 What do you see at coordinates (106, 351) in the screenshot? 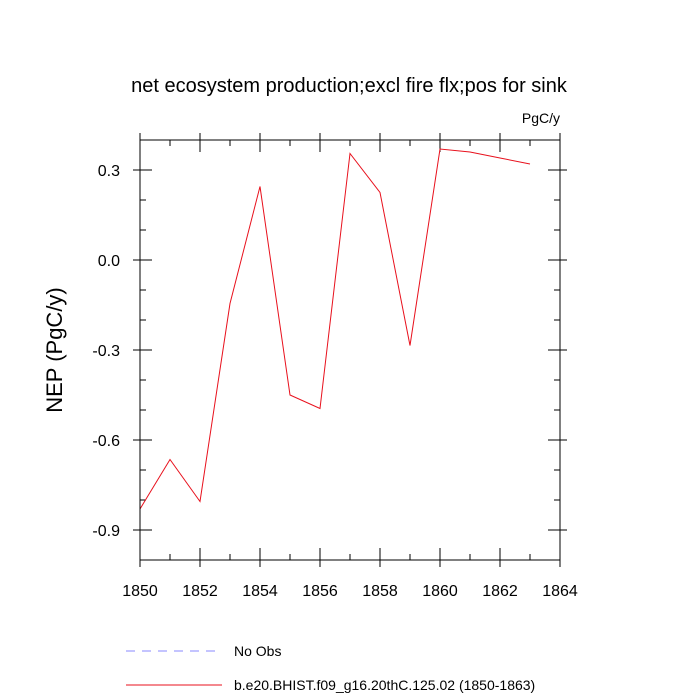
I see `y-tick-label: -0.3` at bounding box center [106, 351].